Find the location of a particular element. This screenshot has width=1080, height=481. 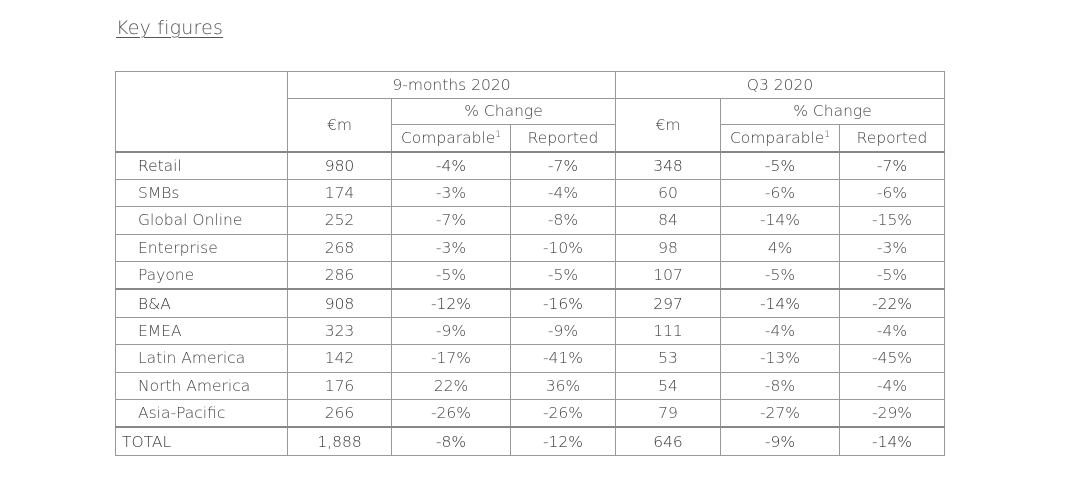

header-em-9m: €m is located at coordinates (339, 124).